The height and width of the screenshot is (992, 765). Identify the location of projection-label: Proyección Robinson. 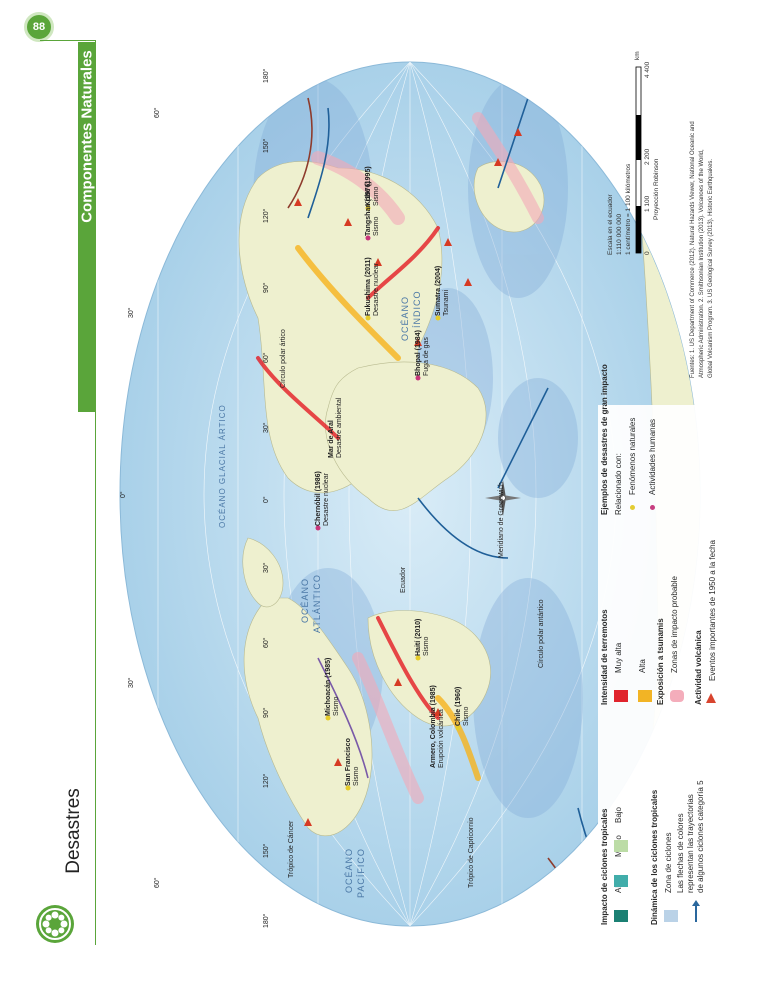
(656, 189).